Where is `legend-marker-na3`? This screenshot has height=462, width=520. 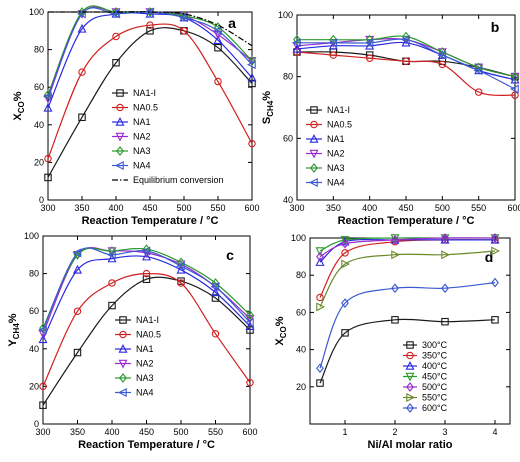 legend-marker-na3 is located at coordinates (314, 168).